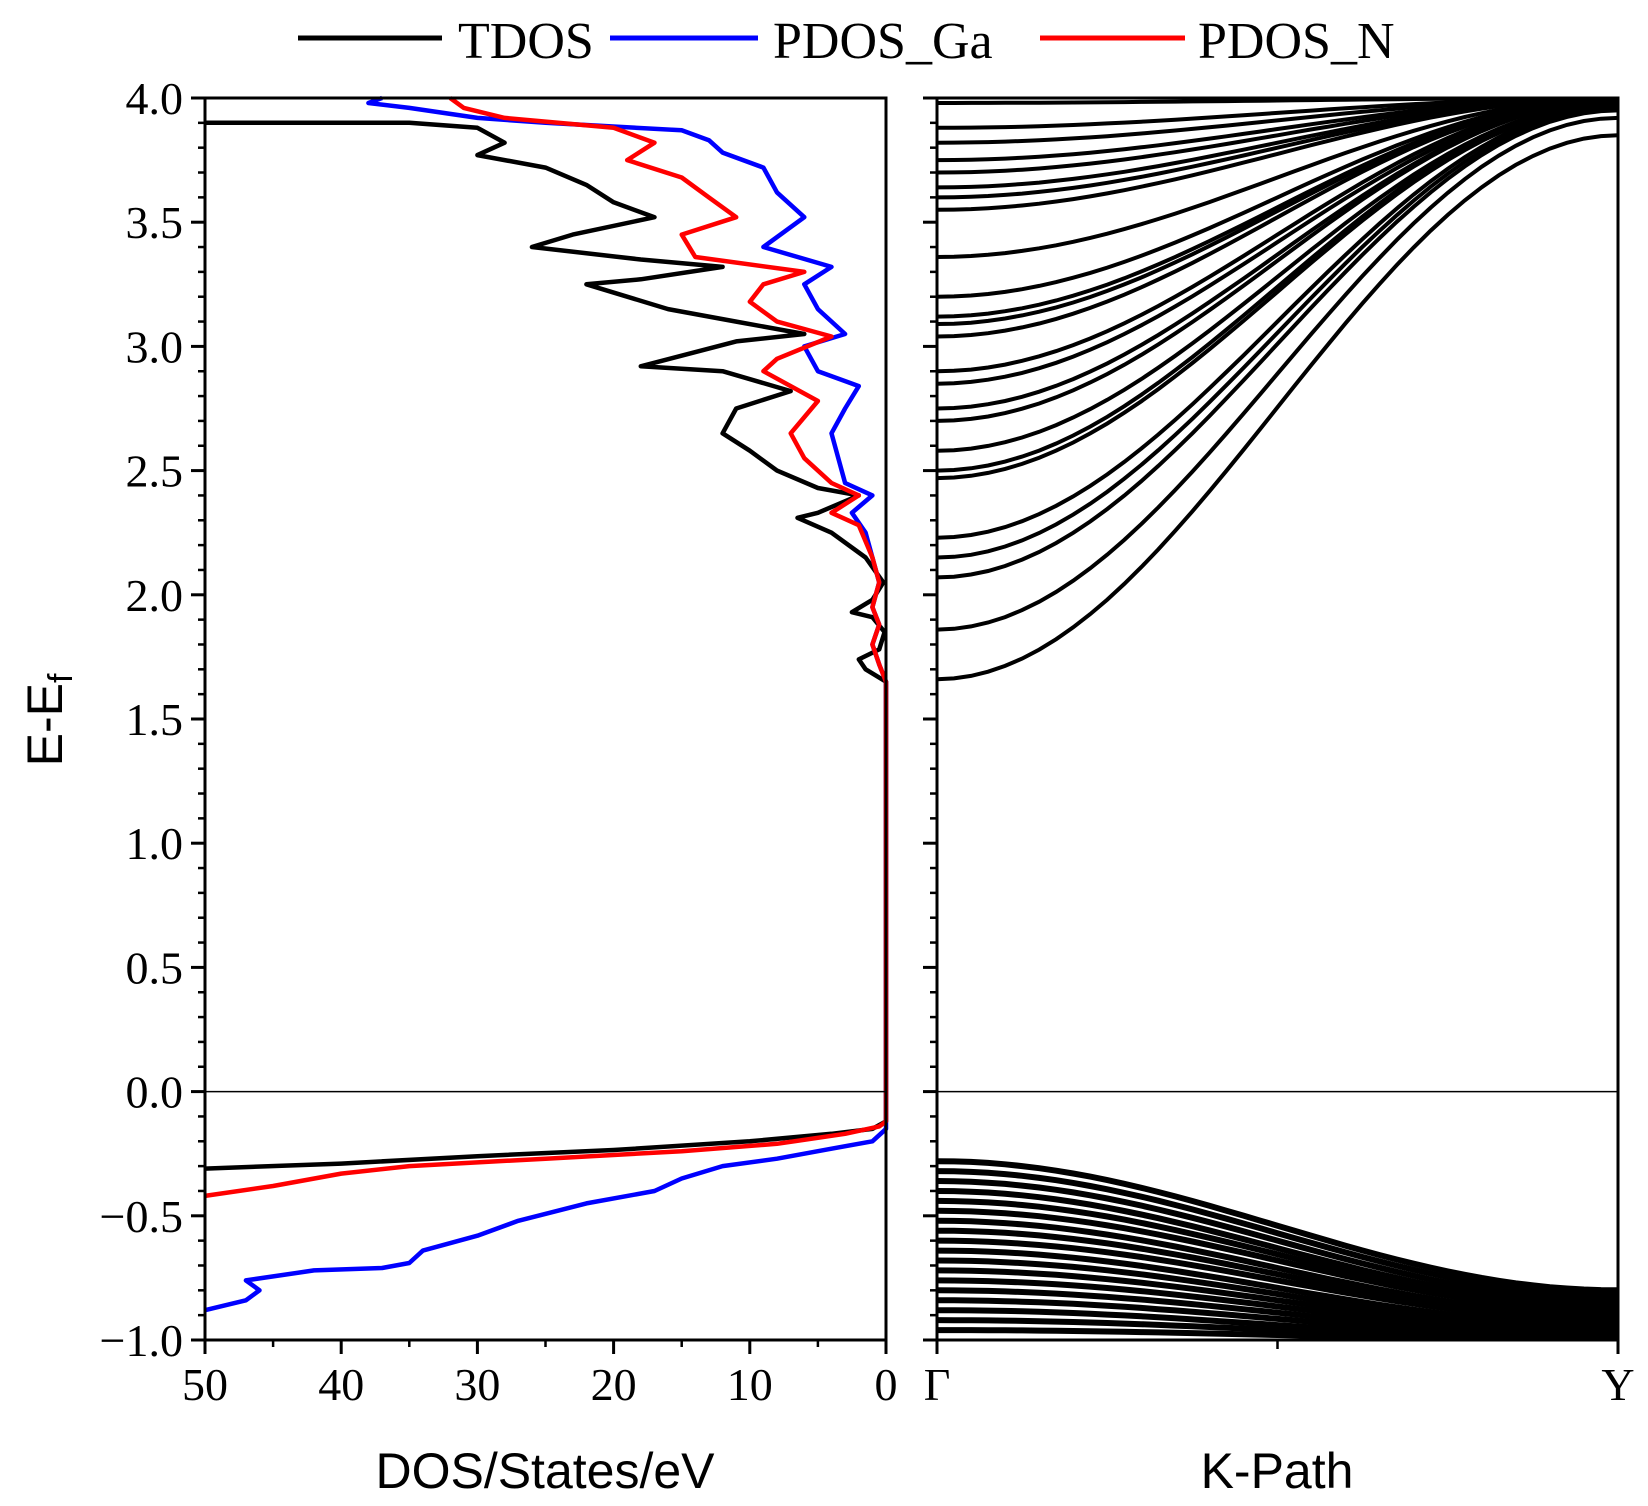 This screenshot has height=1506, width=1648. I want to click on legend-label-tdos: TDOS, so click(526, 41).